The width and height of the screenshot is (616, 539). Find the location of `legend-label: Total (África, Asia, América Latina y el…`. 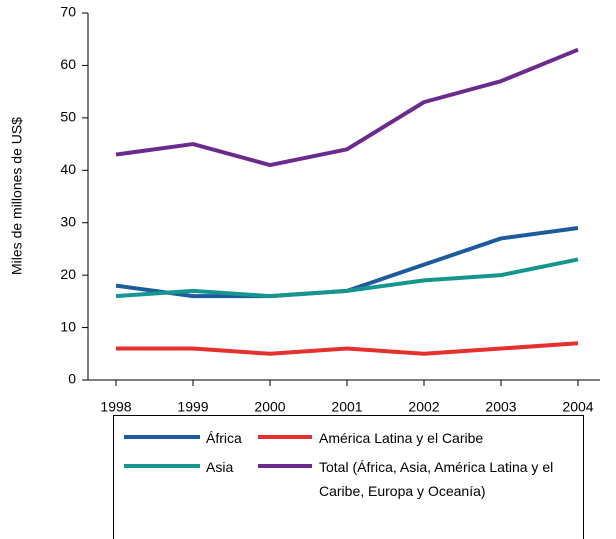

legend-label: Total (África, Asia, América Latina y el… is located at coordinates (436, 479).